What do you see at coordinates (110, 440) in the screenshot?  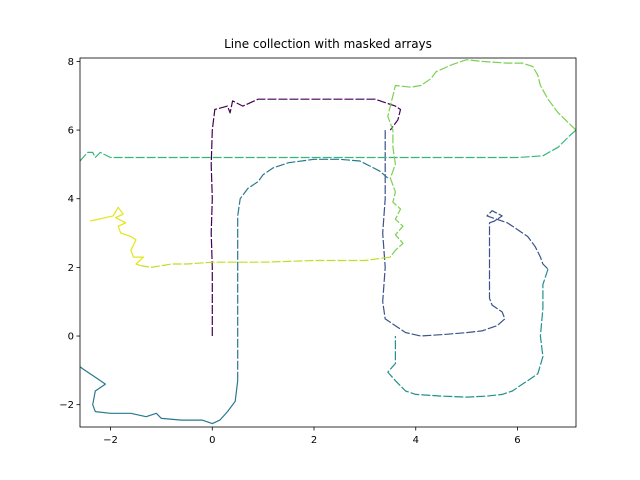 I see `x-tick-label: −2` at bounding box center [110, 440].